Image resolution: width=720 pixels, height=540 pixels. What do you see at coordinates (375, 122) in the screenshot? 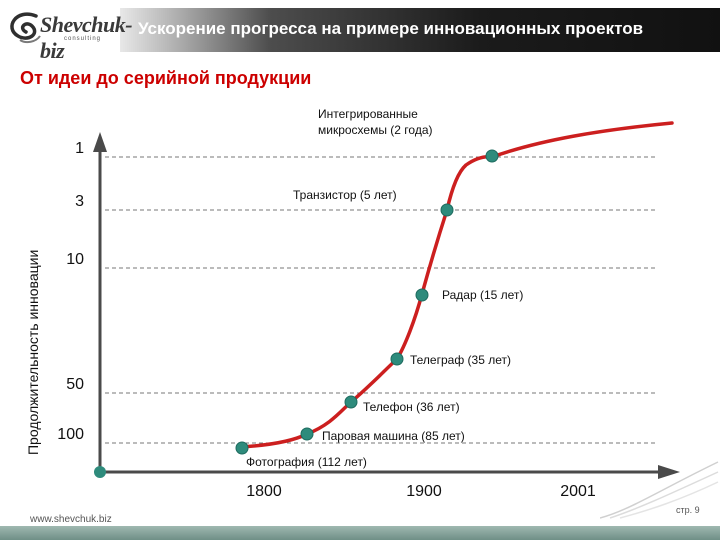
I see `data-label: Интегрированные микросхемы (2 года)` at bounding box center [375, 122].